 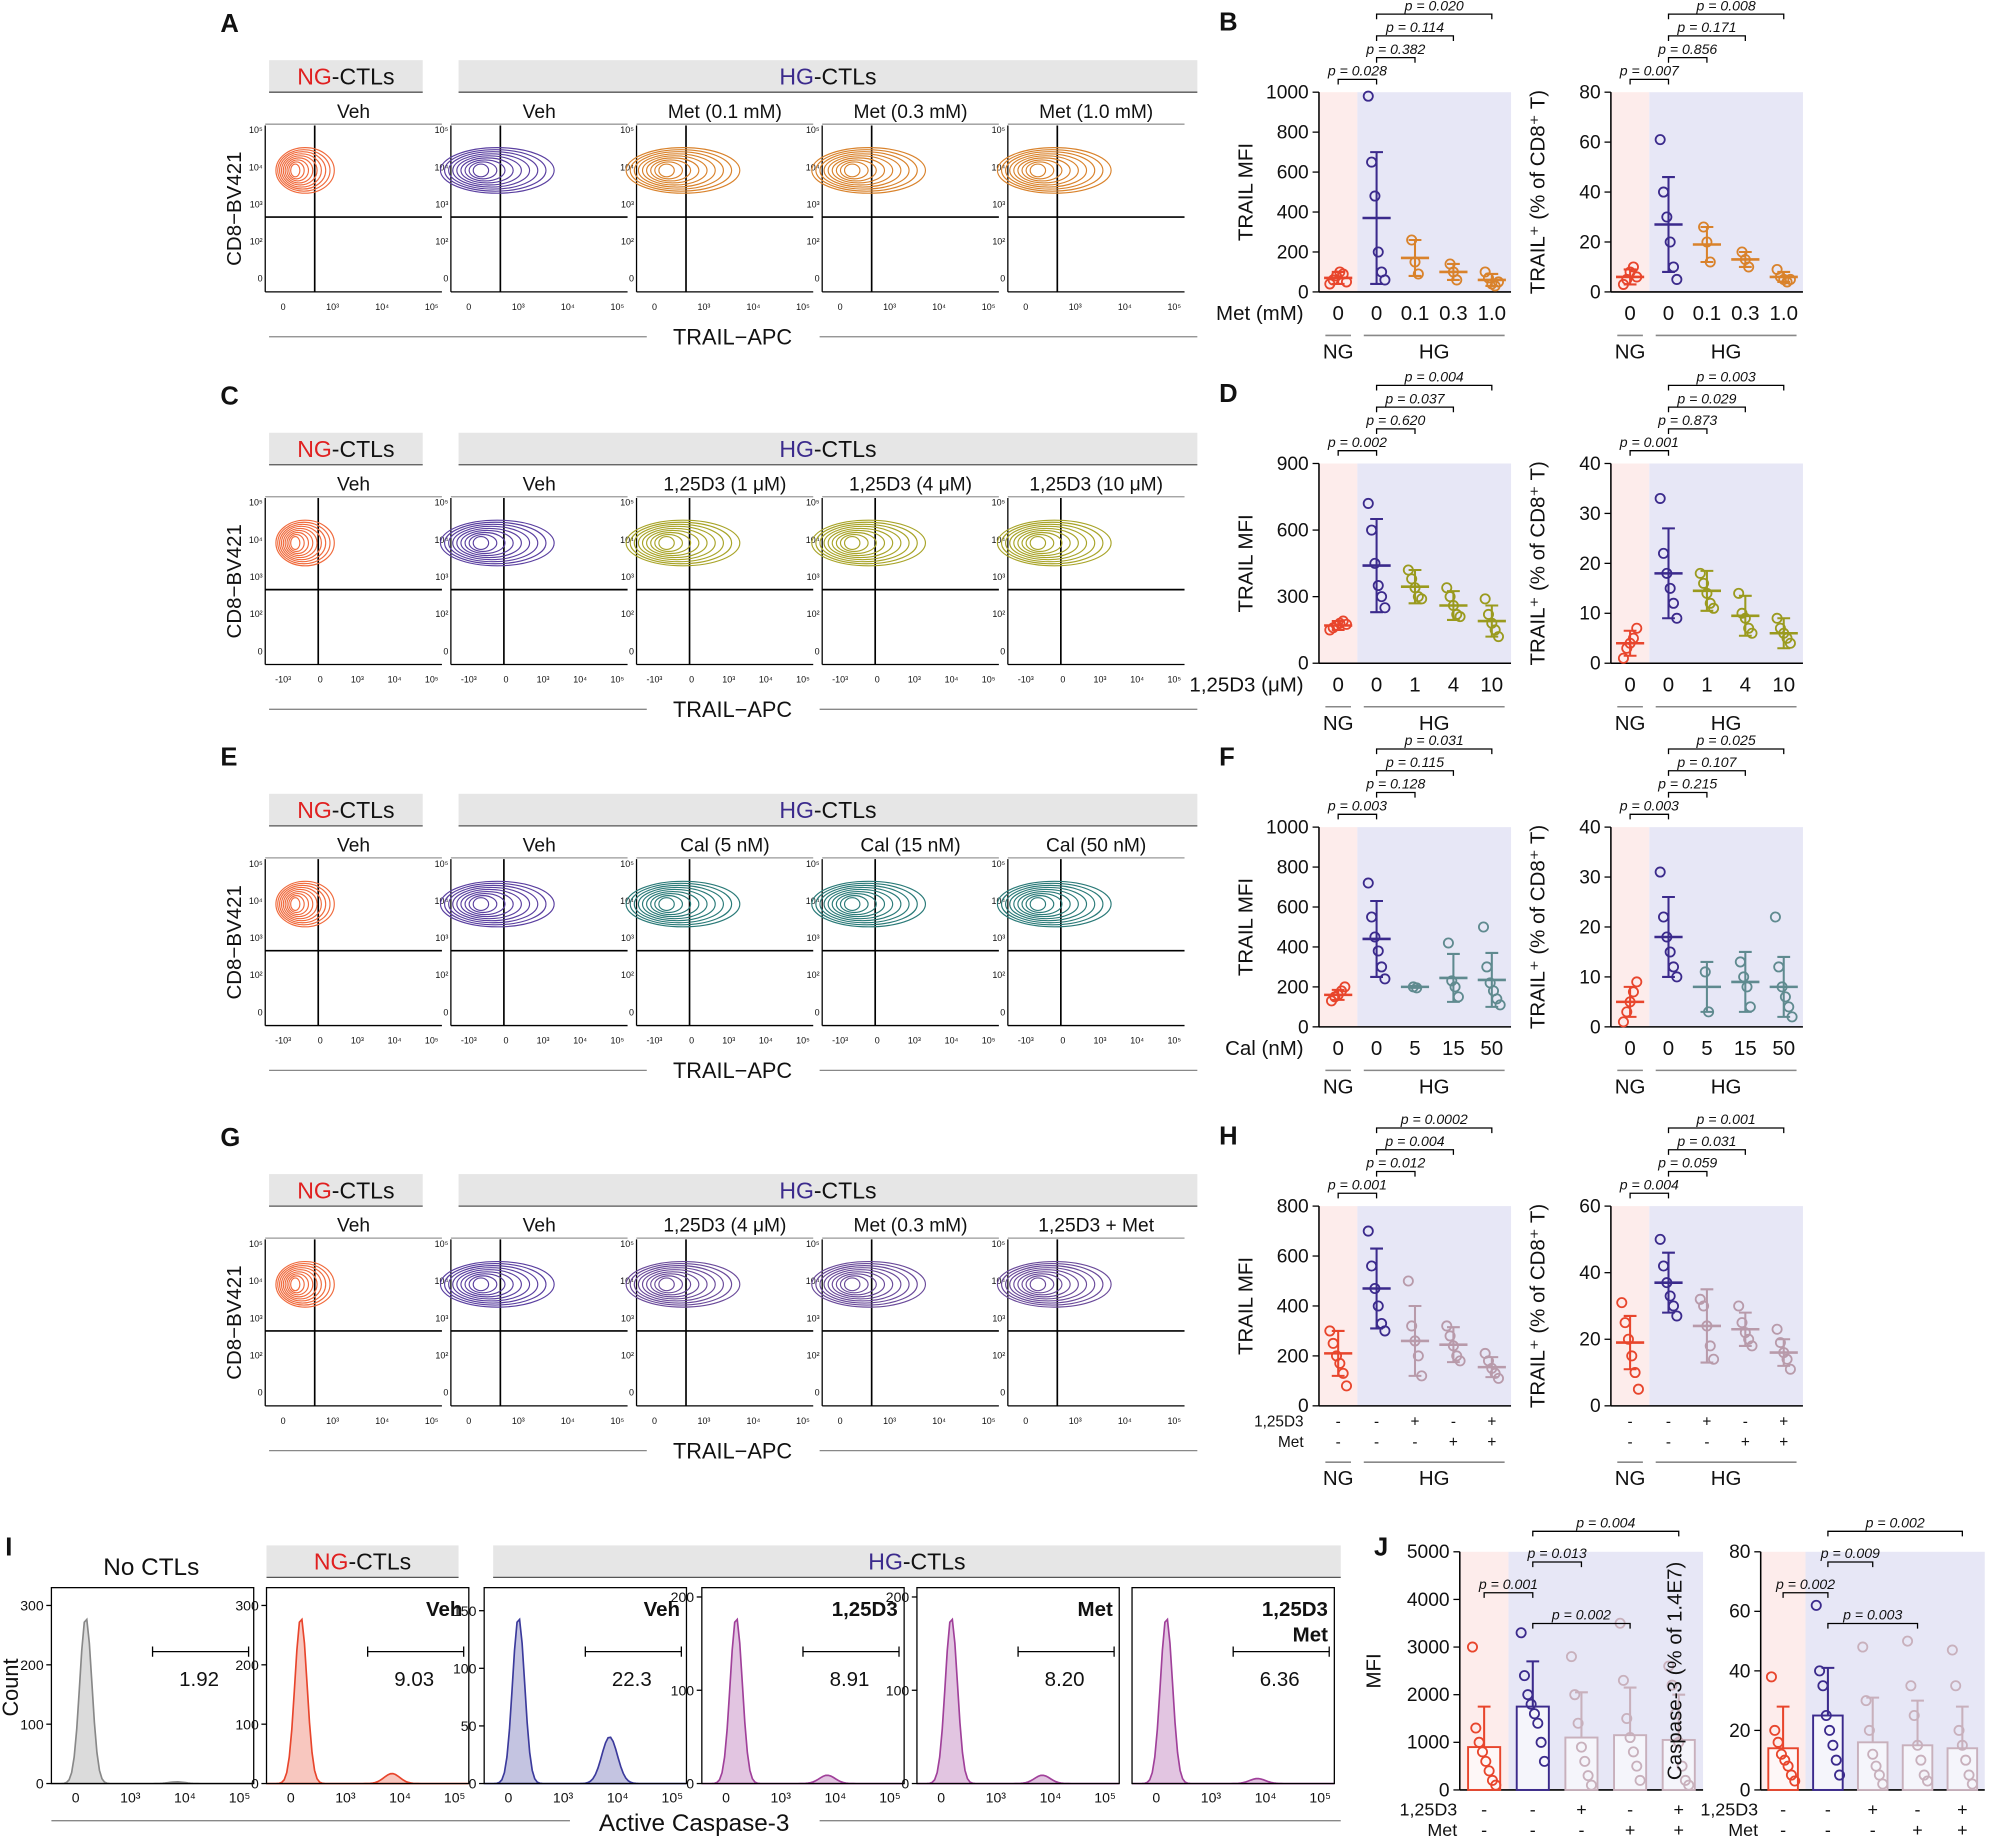 What do you see at coordinates (1434, 377) in the screenshot?
I see `p-value: p = 0.004` at bounding box center [1434, 377].